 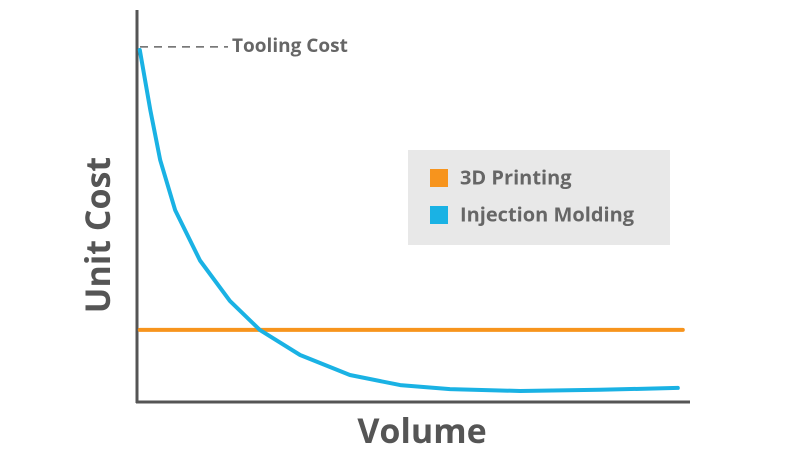 I want to click on legend-box, so click(x=539, y=197).